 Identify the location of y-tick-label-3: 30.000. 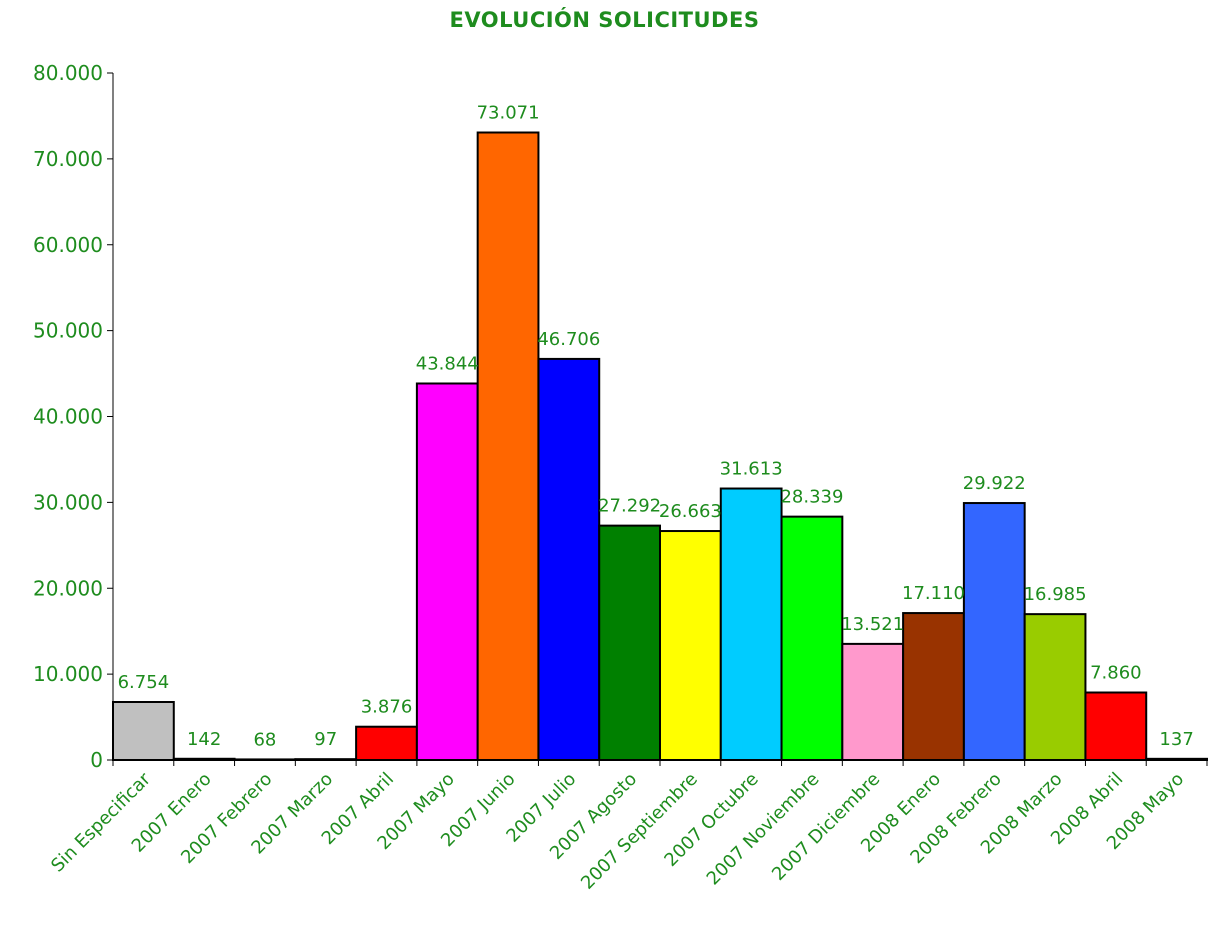
(68, 502).